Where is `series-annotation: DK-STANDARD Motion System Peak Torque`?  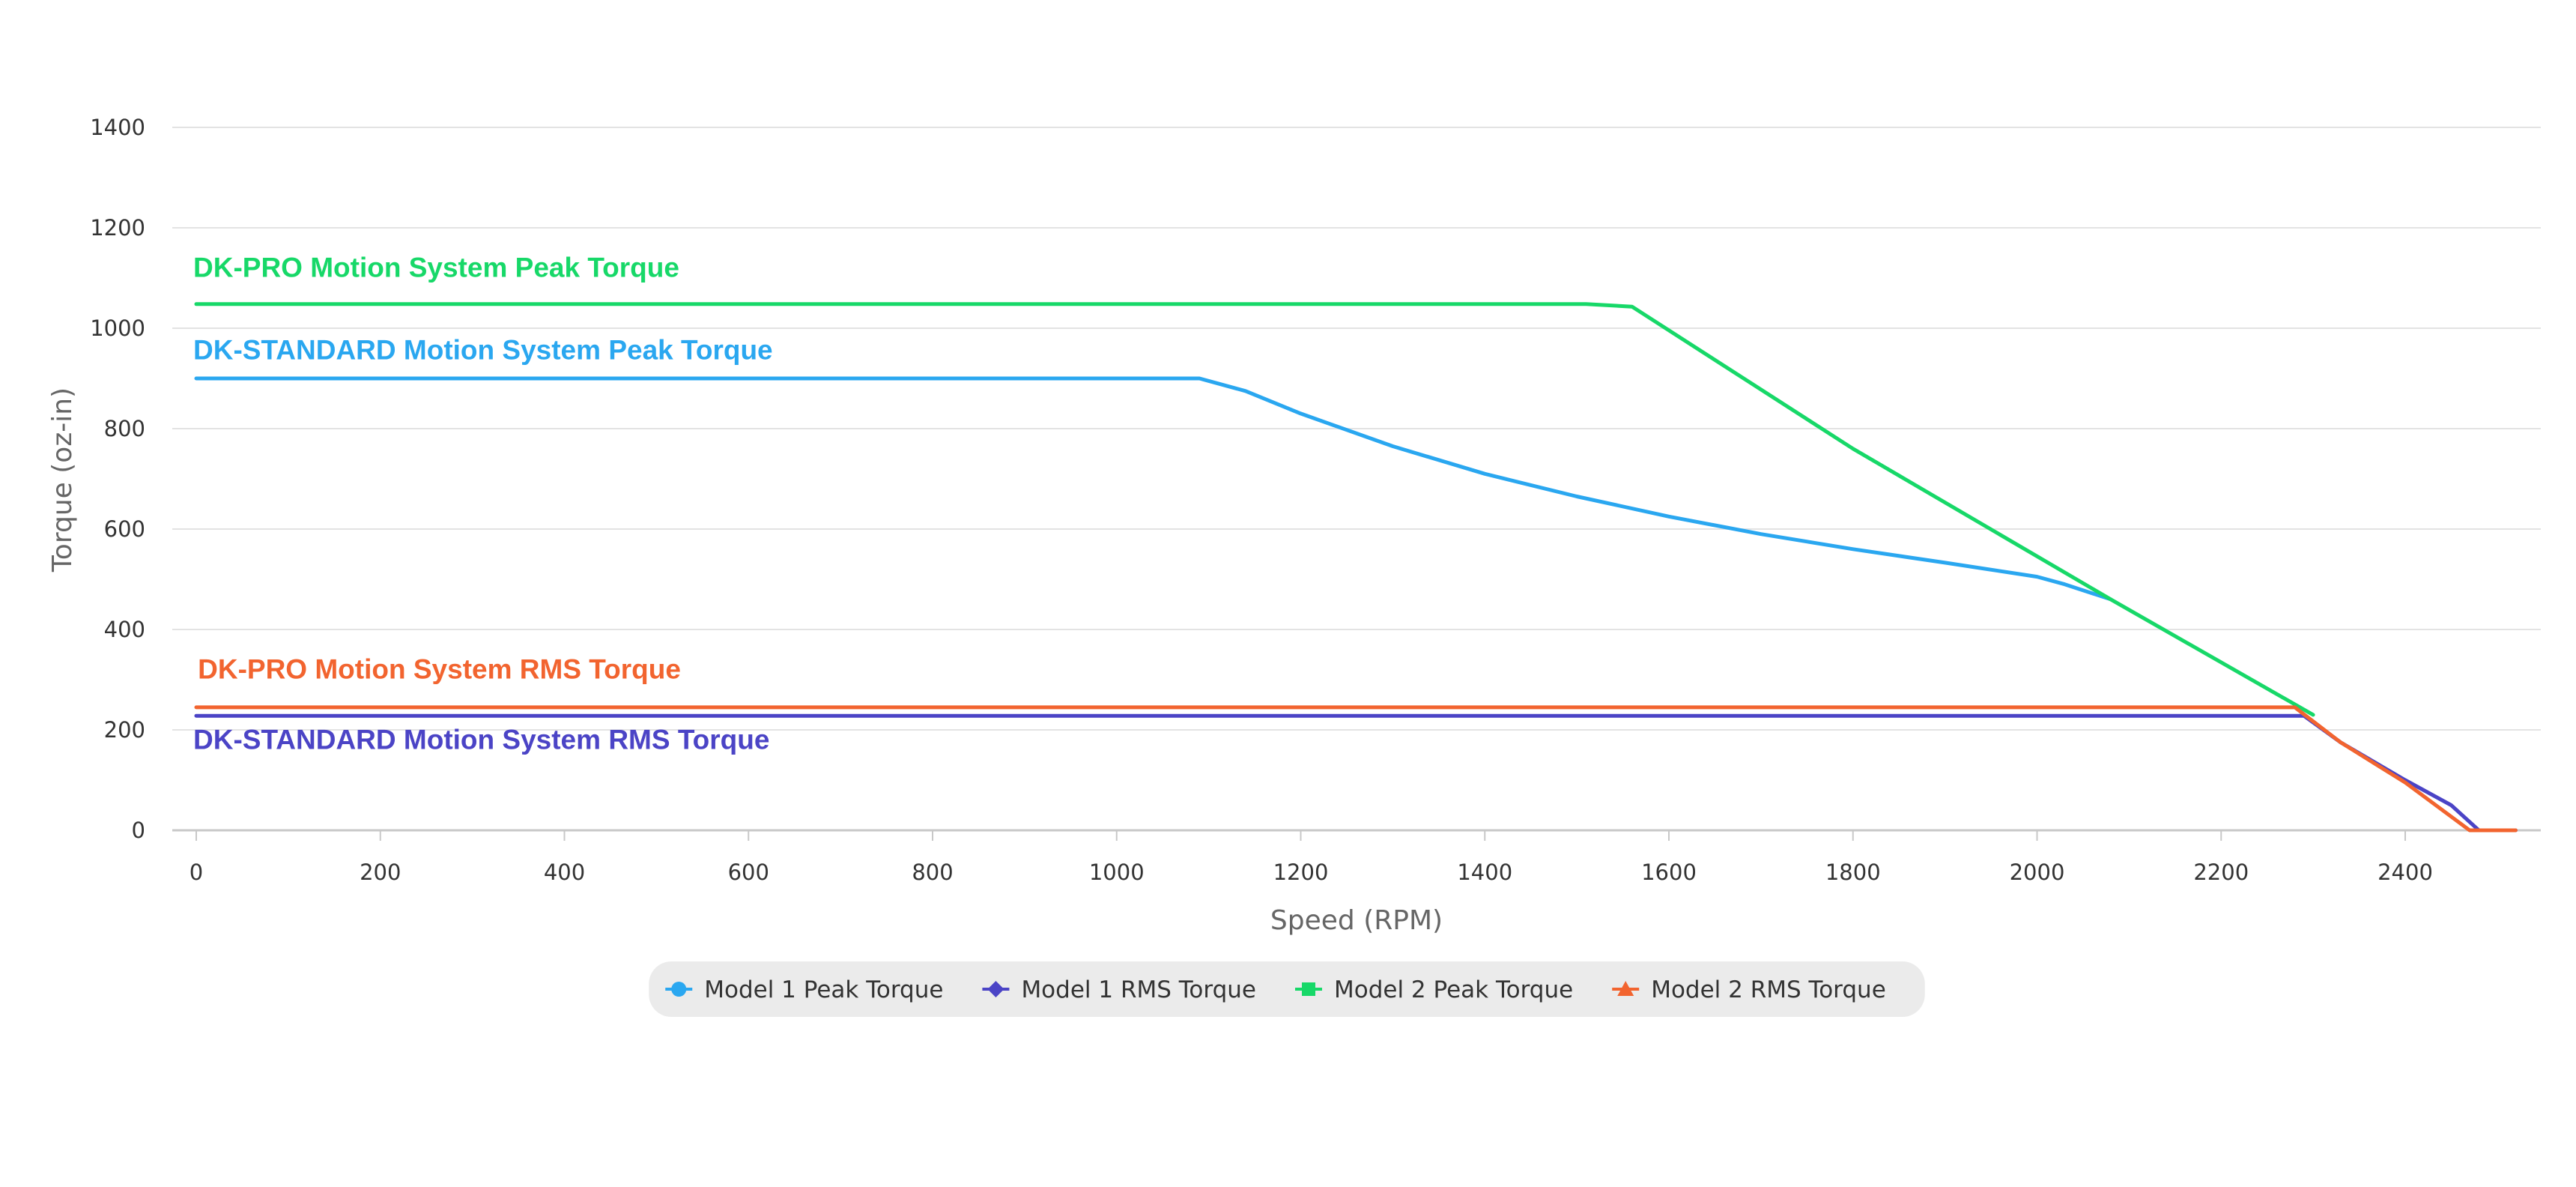
series-annotation: DK-STANDARD Motion System Peak Torque is located at coordinates (483, 350).